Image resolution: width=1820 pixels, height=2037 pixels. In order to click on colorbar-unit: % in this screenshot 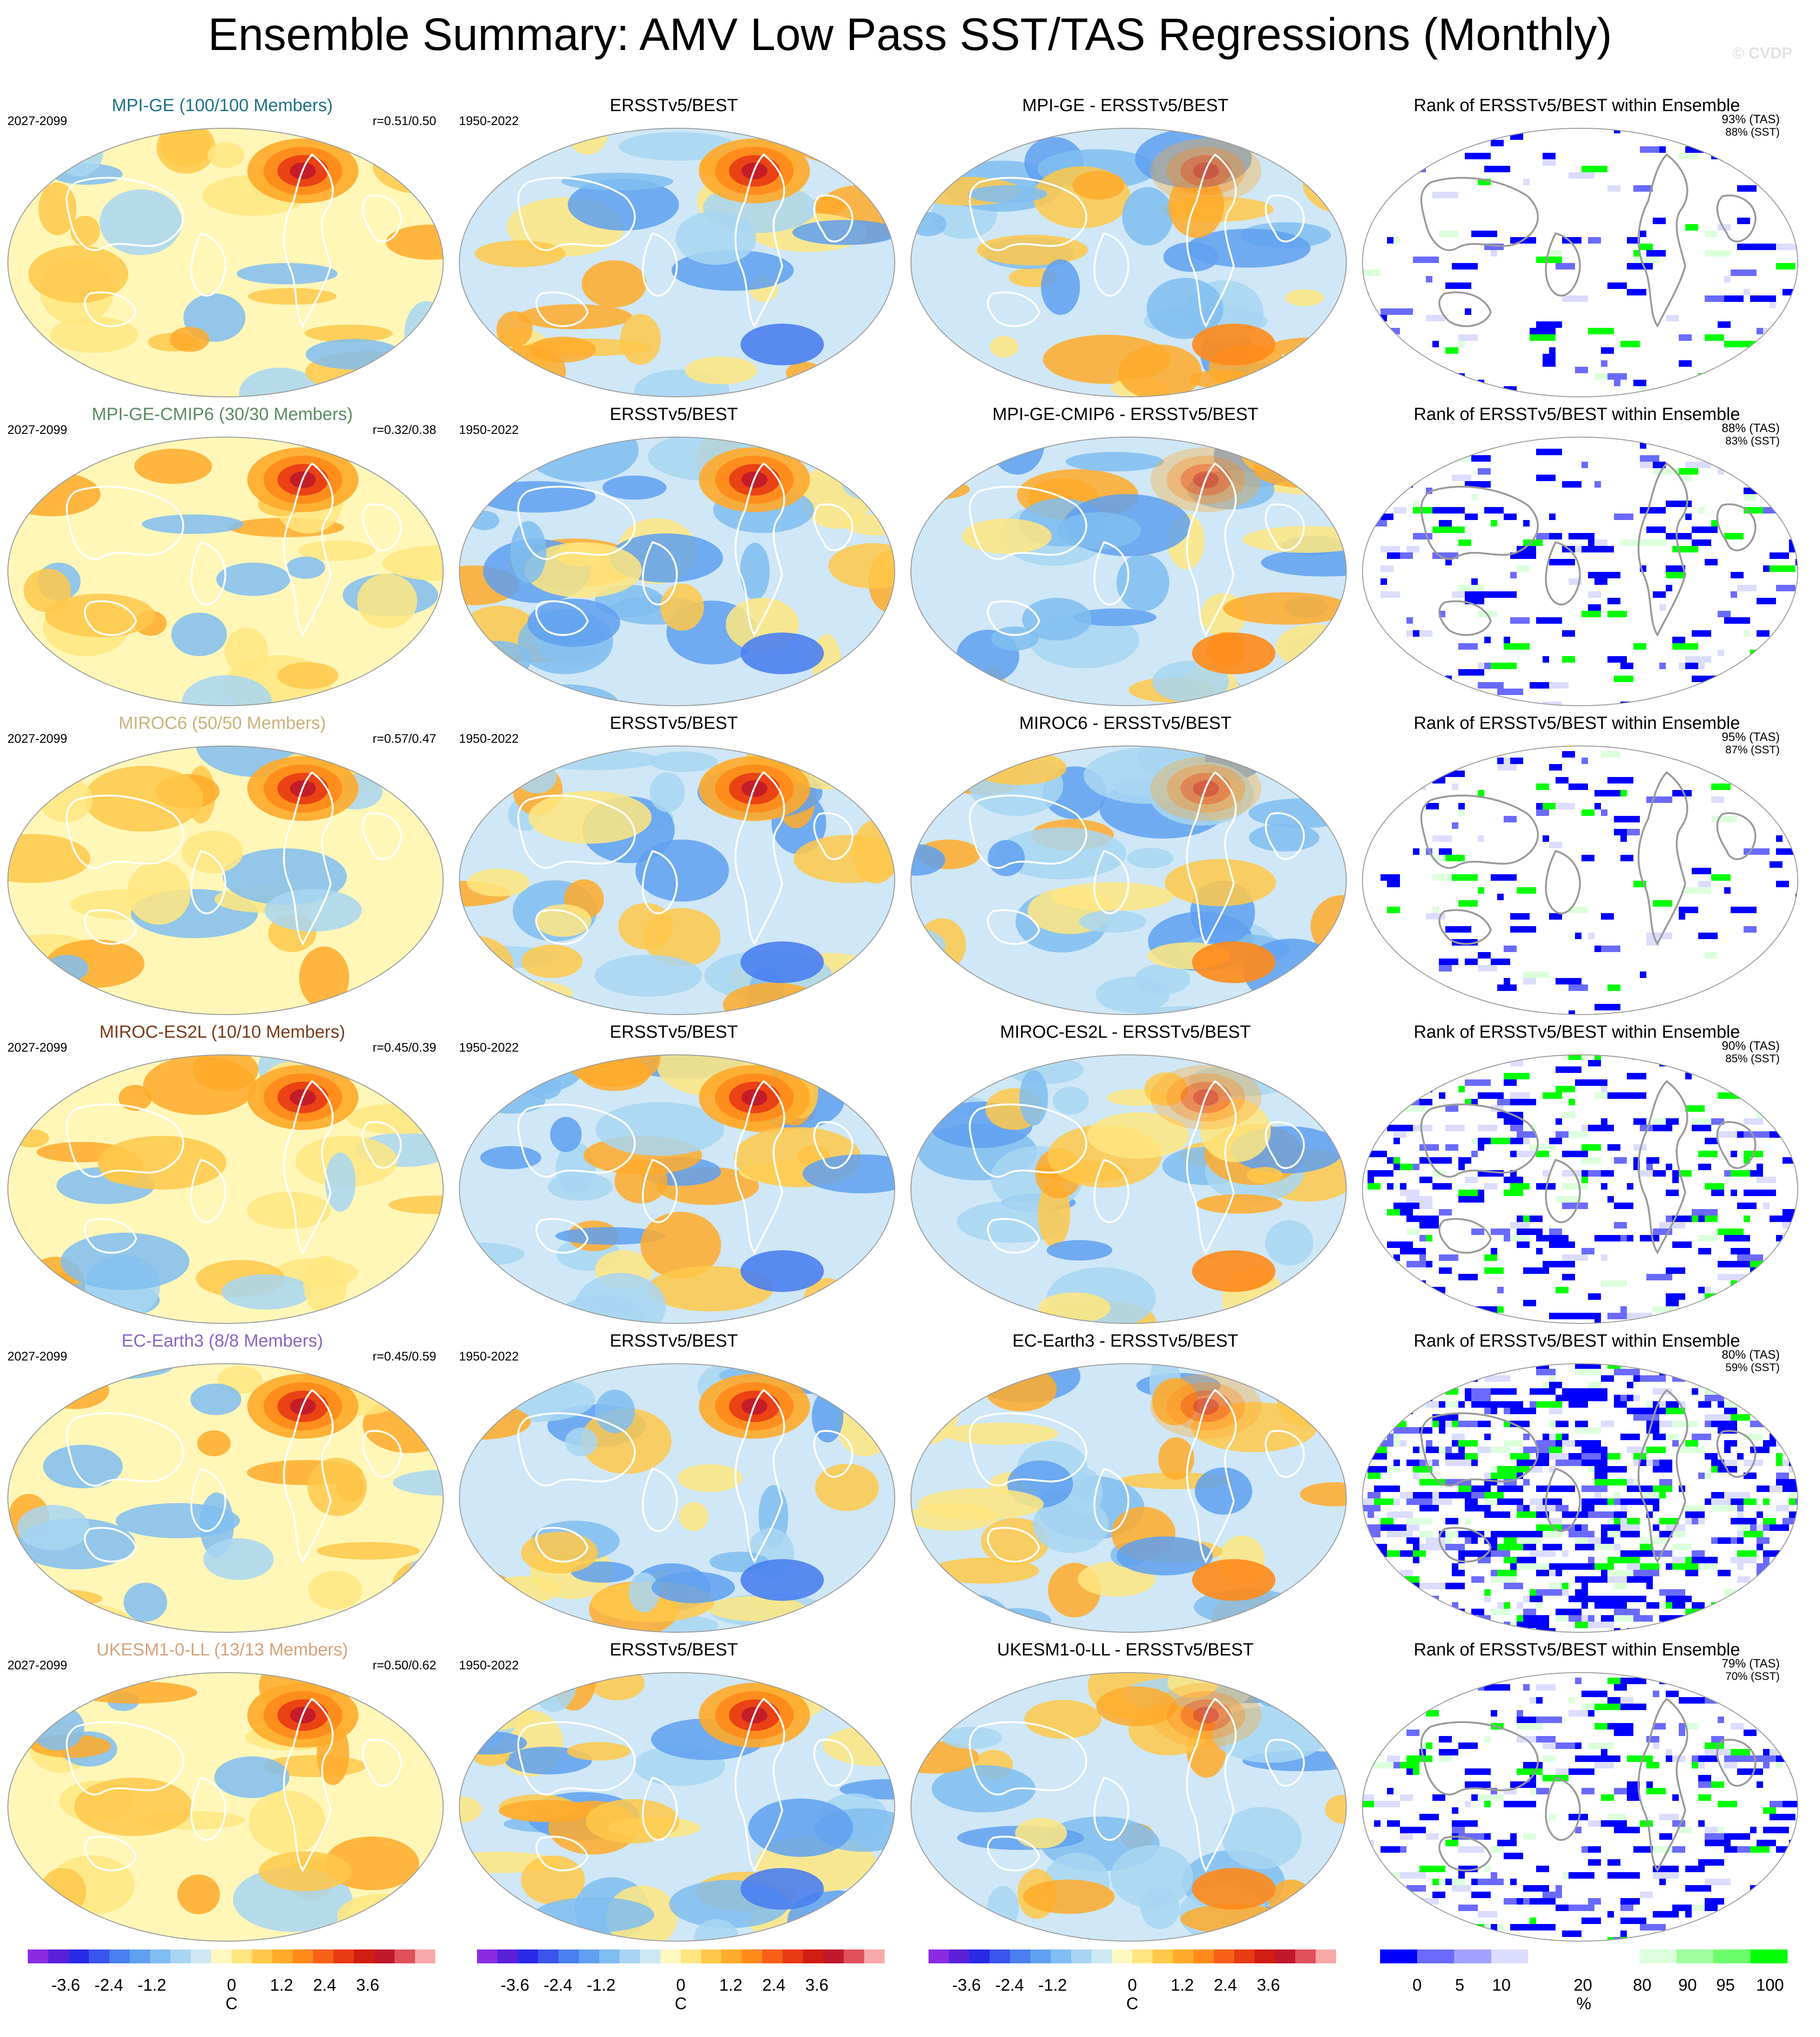, I will do `click(1584, 2003)`.